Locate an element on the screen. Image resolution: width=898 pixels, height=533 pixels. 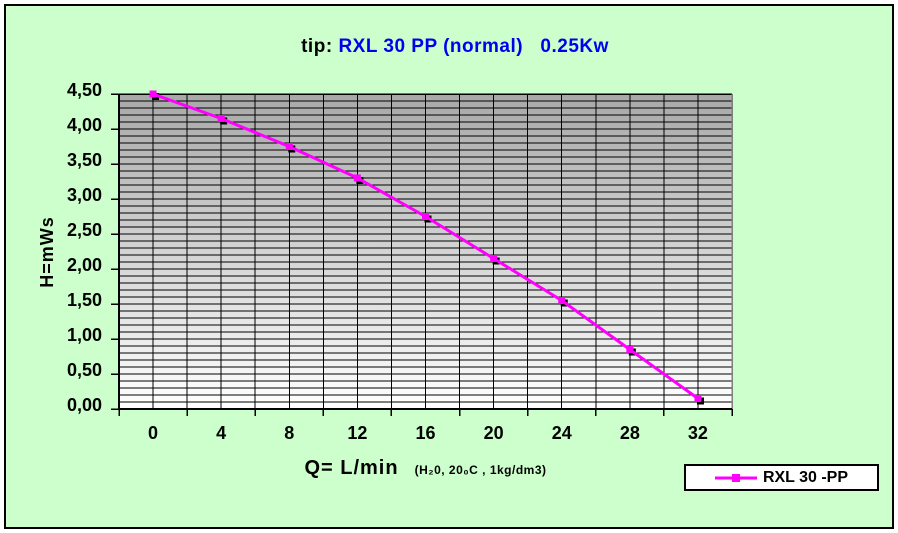
chart-title-main: RXL 30 PP (normal) 0.25Kw is located at coordinates (473, 46).